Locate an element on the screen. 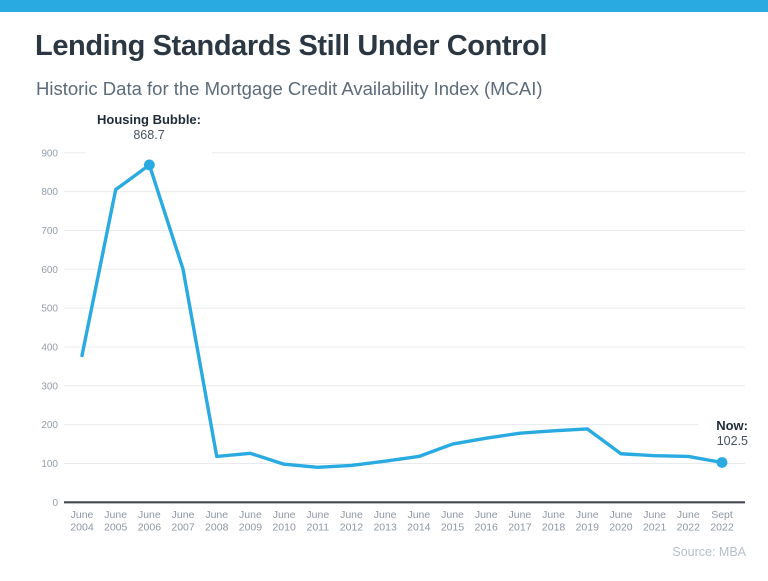 The image size is (768, 581). x-tick-label: June 2009 is located at coordinates (251, 521).